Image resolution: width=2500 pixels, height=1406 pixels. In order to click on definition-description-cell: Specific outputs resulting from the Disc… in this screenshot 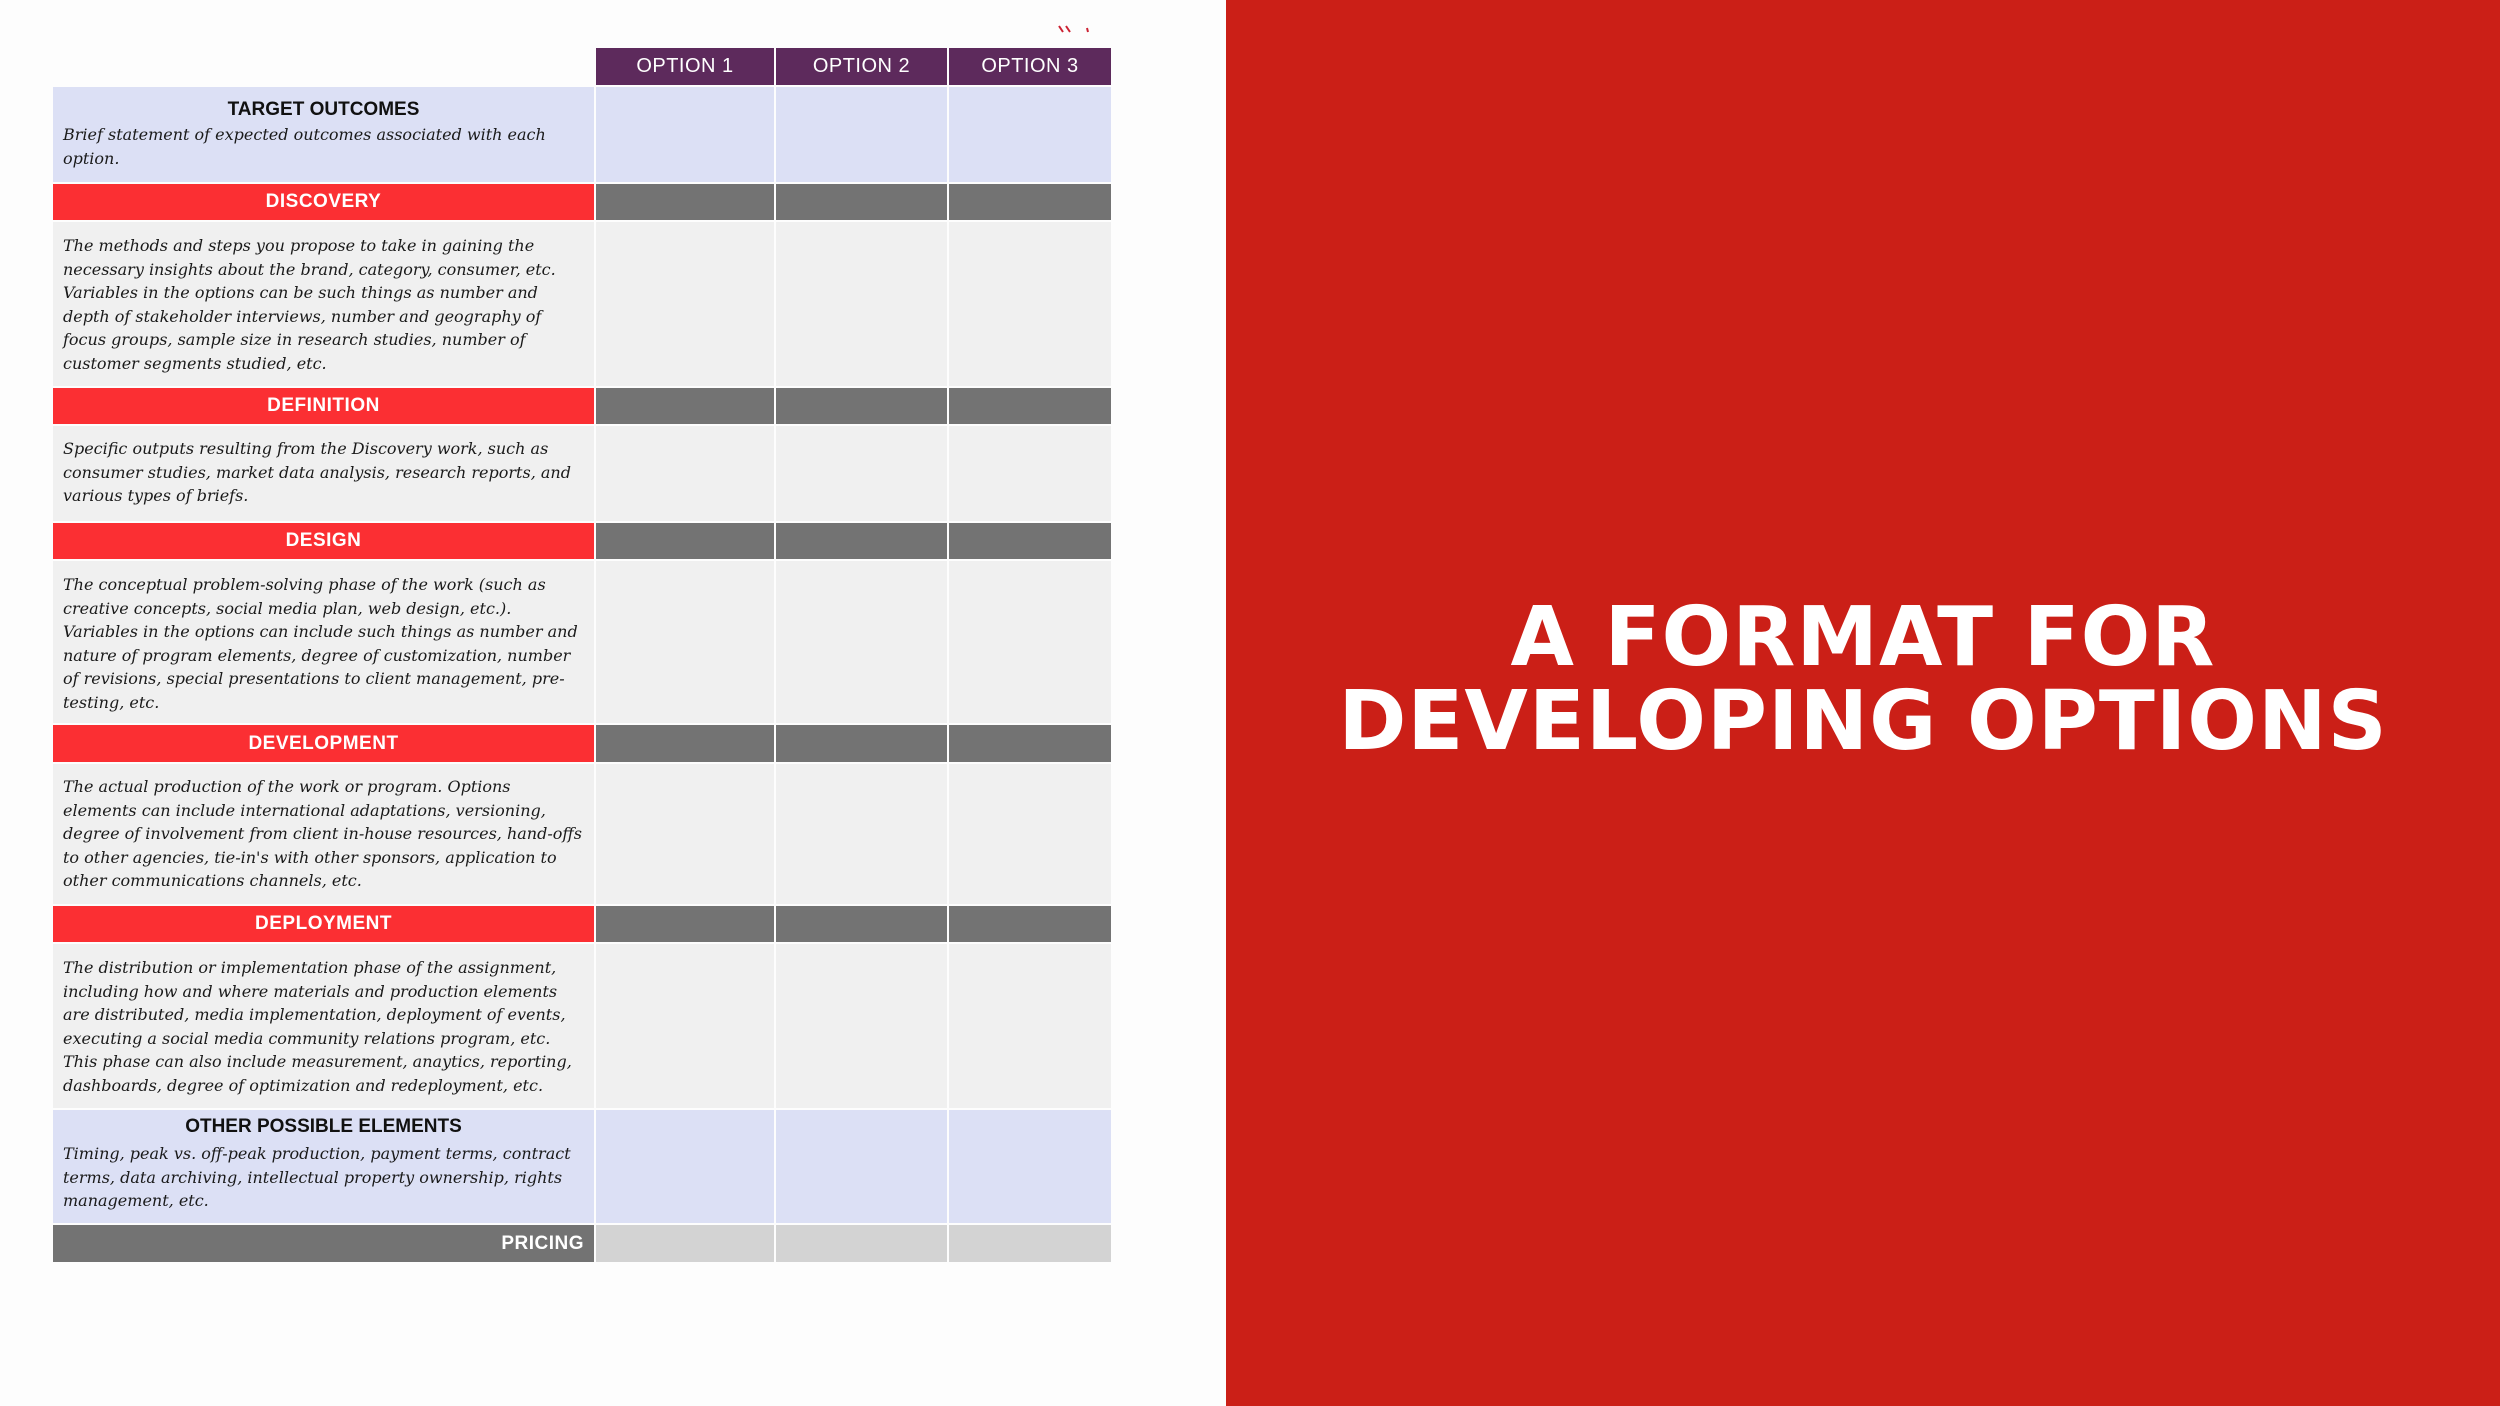, I will do `click(323, 473)`.